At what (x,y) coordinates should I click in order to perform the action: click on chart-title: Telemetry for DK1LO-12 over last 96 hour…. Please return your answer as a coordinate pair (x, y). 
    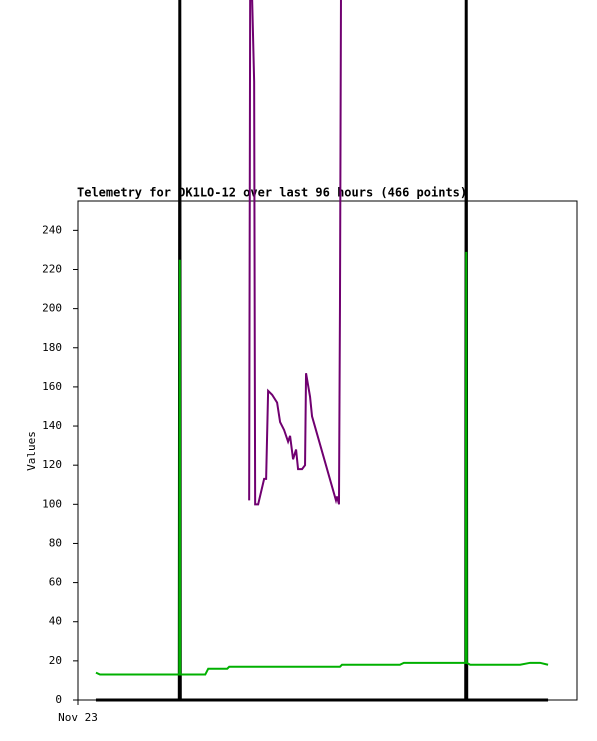
    Looking at the image, I should click on (272, 193).